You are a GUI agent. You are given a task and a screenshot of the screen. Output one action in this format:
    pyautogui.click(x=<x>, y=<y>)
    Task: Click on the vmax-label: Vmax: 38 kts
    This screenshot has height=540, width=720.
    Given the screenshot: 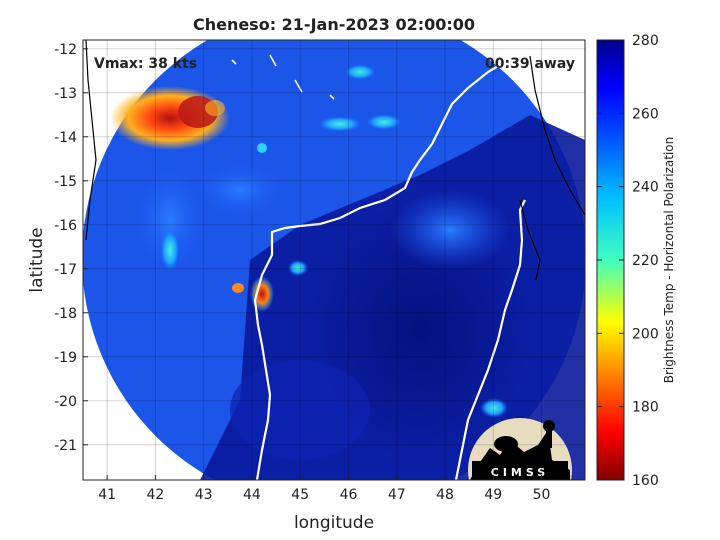 What is the action you would take?
    pyautogui.click(x=145, y=64)
    